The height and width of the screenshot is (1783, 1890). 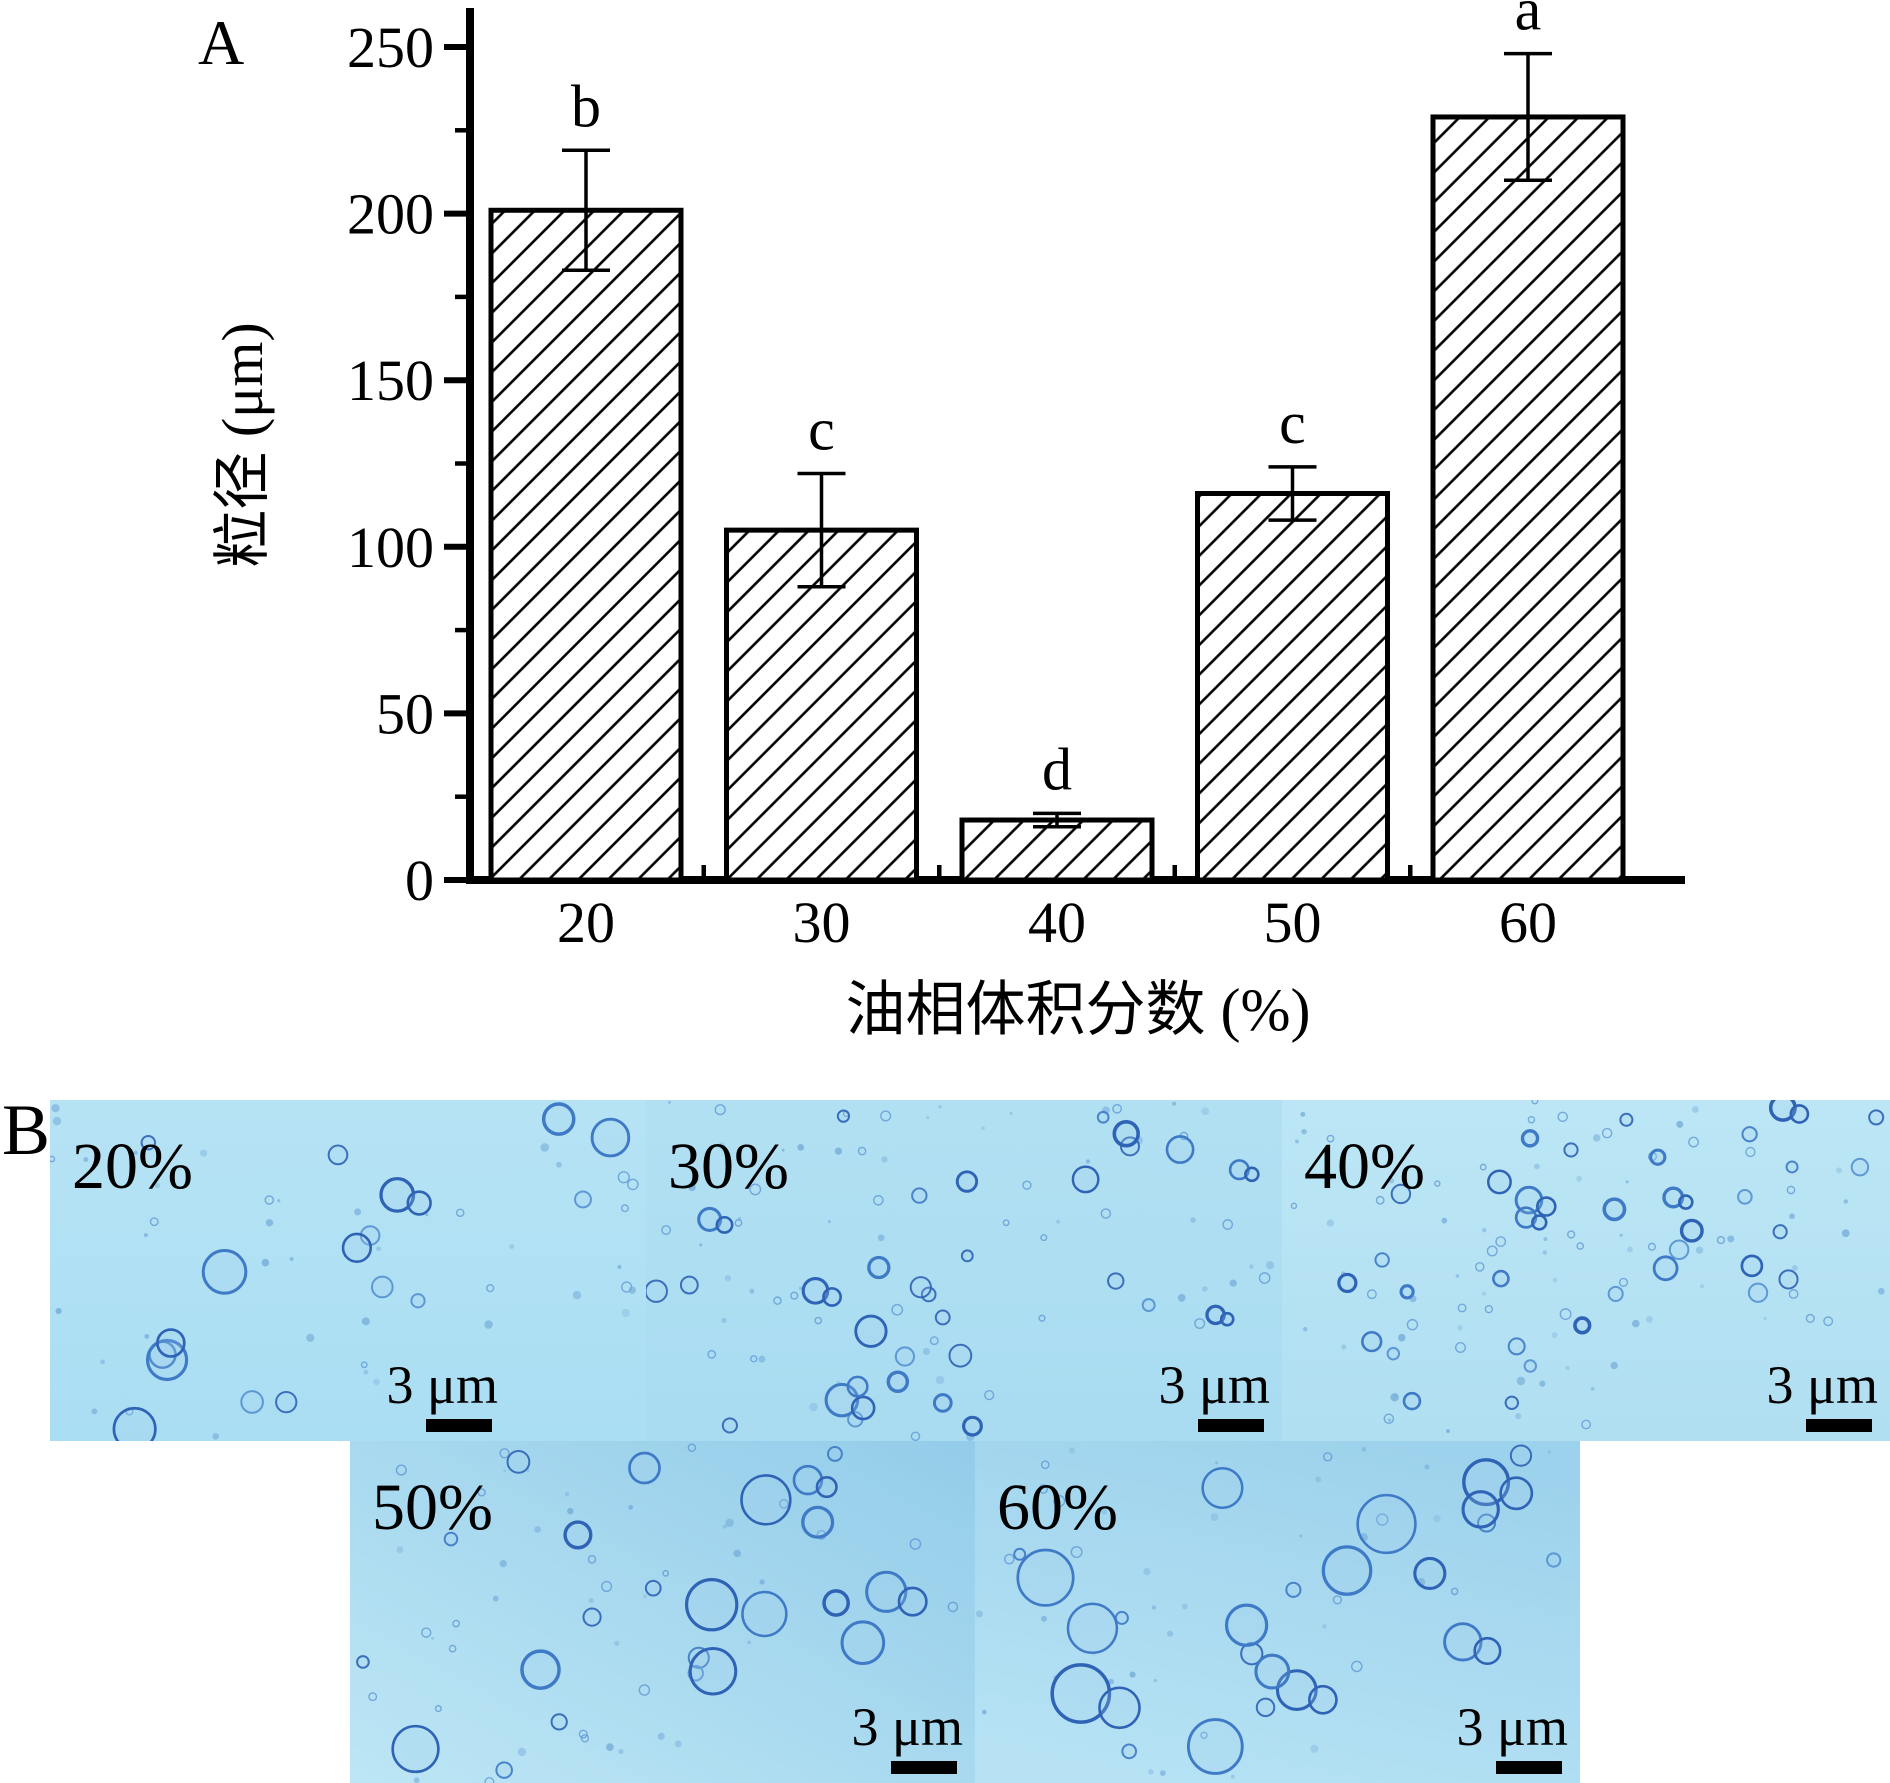 I want to click on x-tick-label: 30, so click(x=822, y=922).